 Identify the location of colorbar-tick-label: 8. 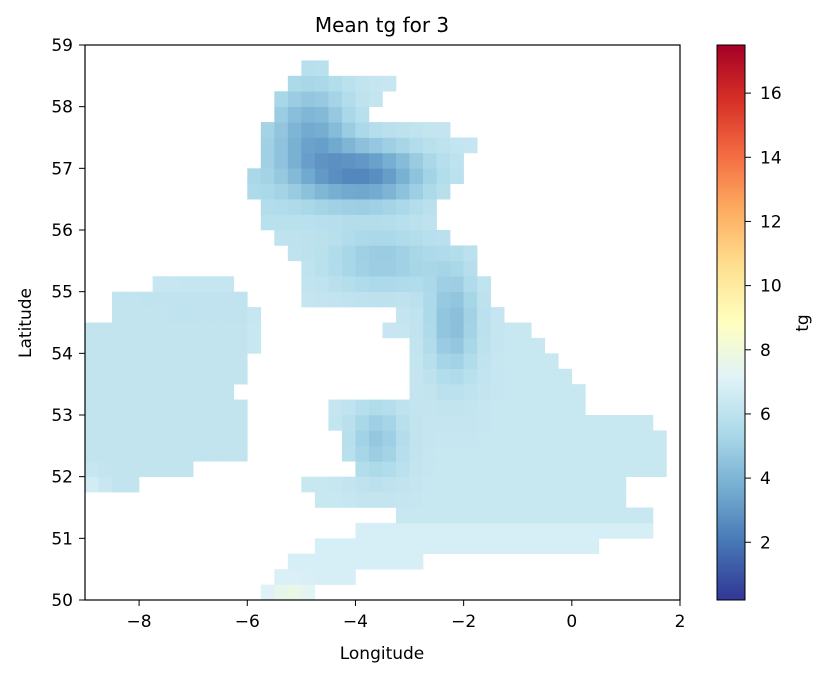
(765, 351).